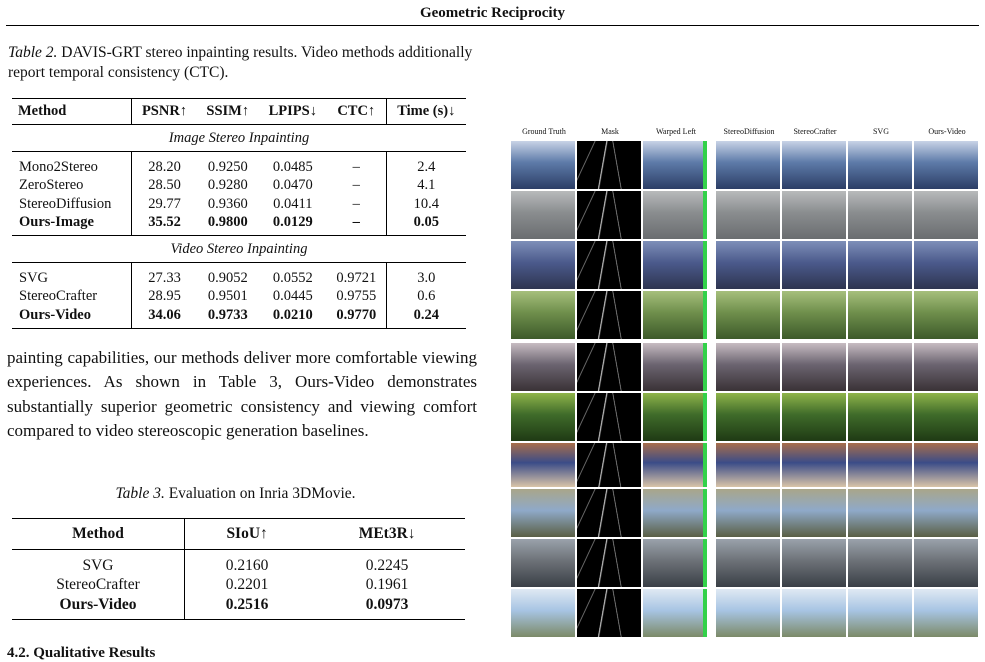 The width and height of the screenshot is (985, 662). Describe the element at coordinates (227, 166) in the screenshot. I see `table-cell: 0.9250` at that location.